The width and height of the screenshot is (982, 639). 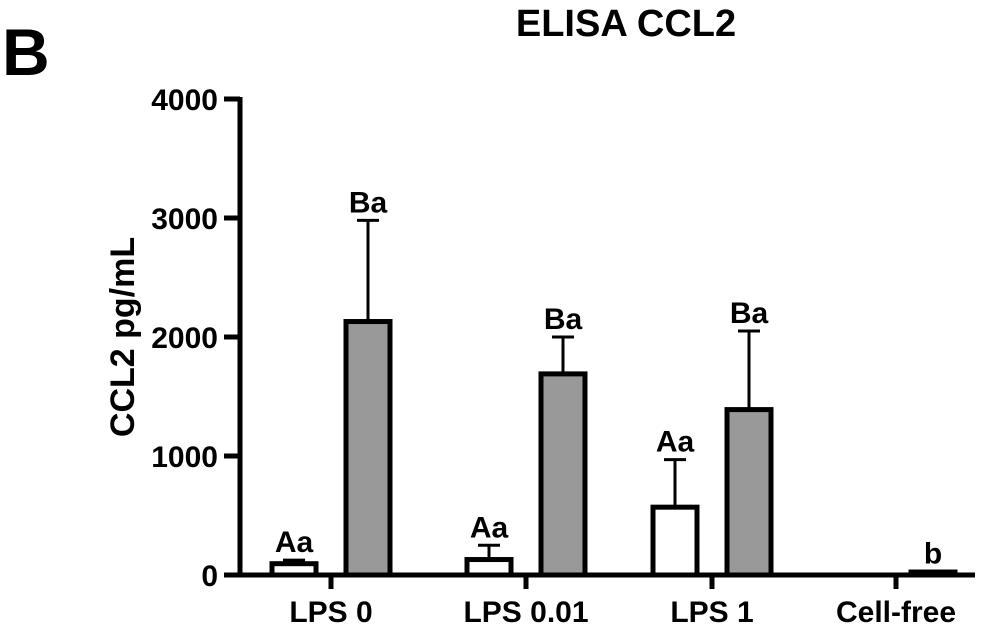 What do you see at coordinates (330, 612) in the screenshot?
I see `x-tick-label: LPS 0` at bounding box center [330, 612].